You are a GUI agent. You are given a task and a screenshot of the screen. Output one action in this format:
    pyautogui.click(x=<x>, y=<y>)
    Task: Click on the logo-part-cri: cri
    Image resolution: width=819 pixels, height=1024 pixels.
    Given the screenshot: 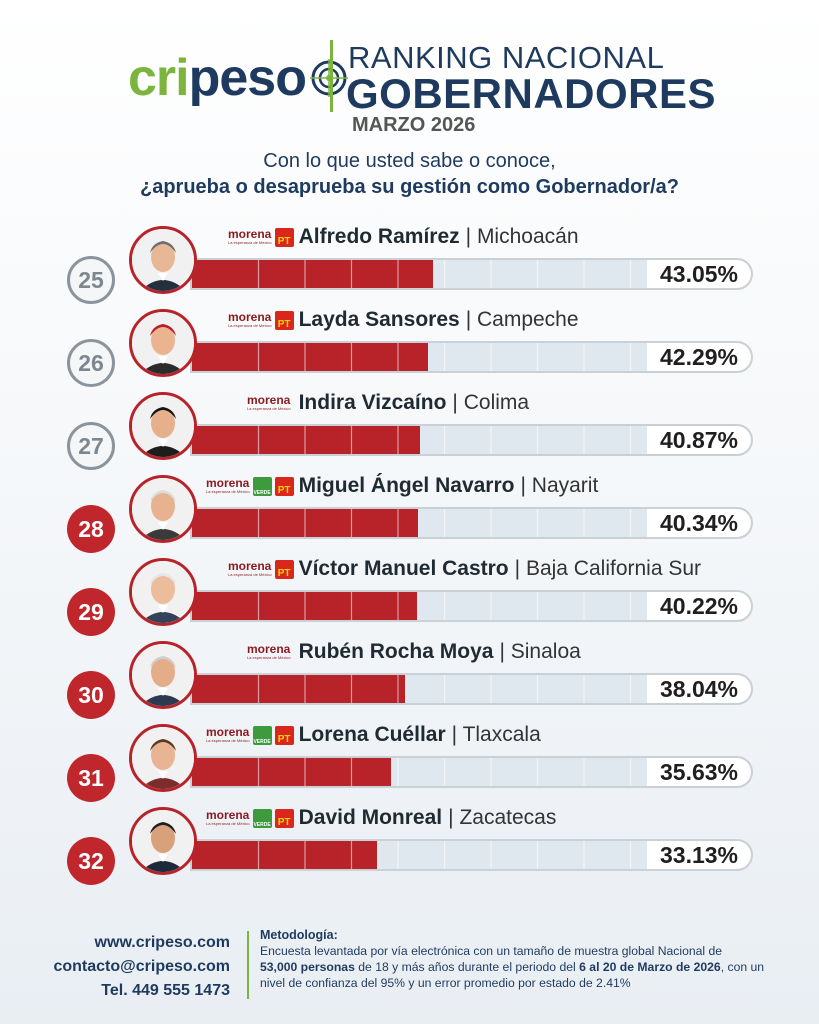 What is the action you would take?
    pyautogui.click(x=159, y=78)
    